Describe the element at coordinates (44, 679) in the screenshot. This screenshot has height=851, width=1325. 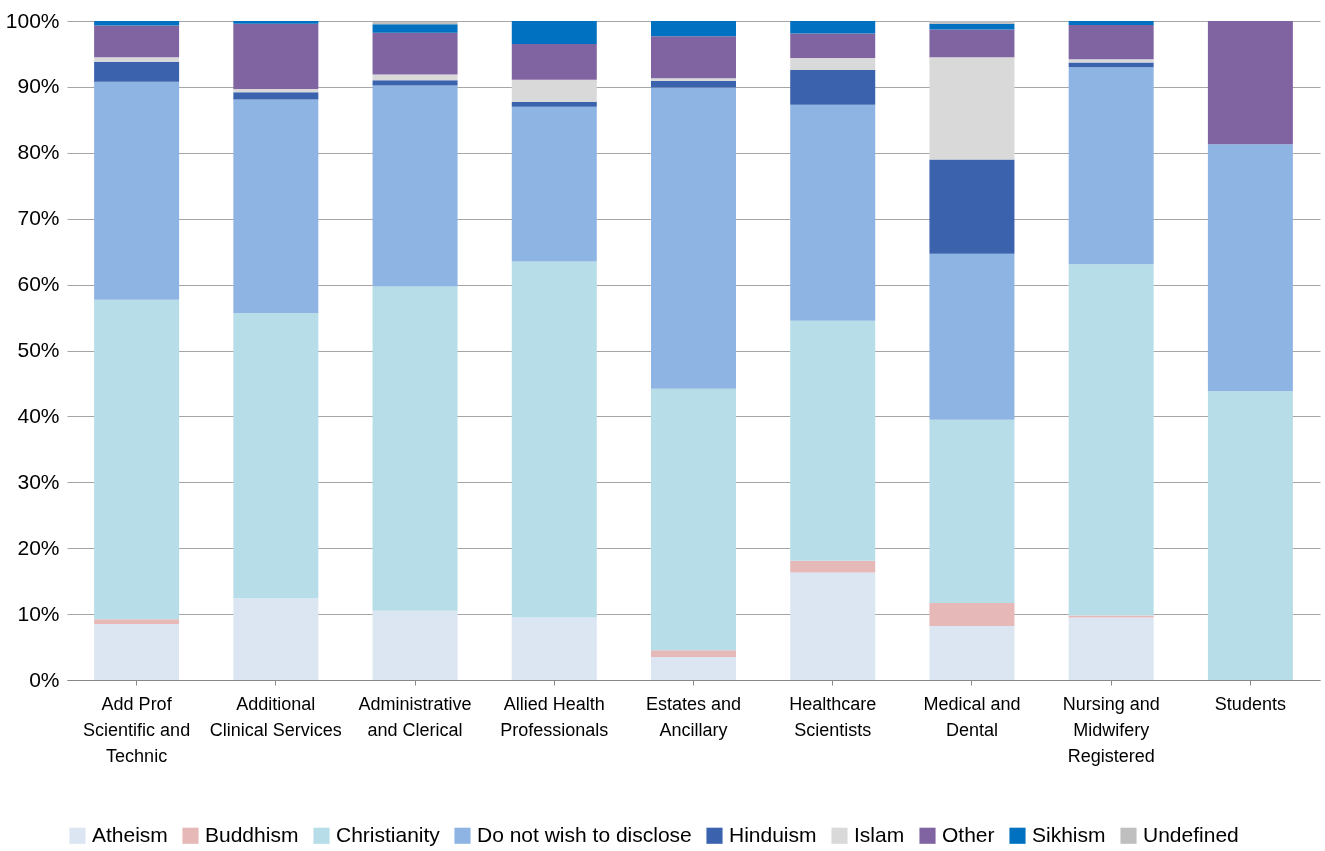
I see `y-tick-label: 0%` at that location.